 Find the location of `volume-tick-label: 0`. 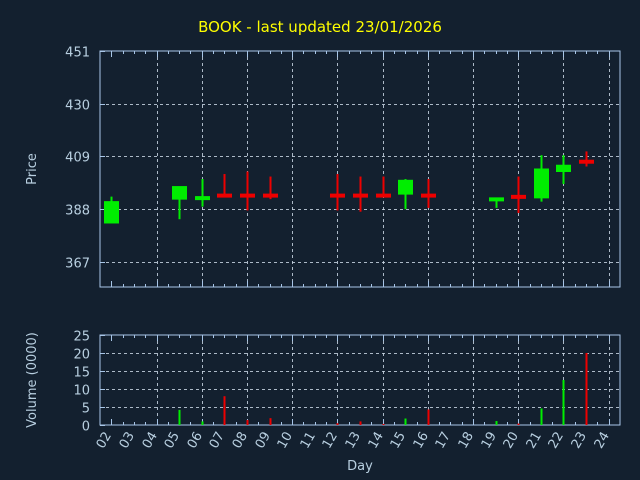

volume-tick-label: 0 is located at coordinates (86, 427).